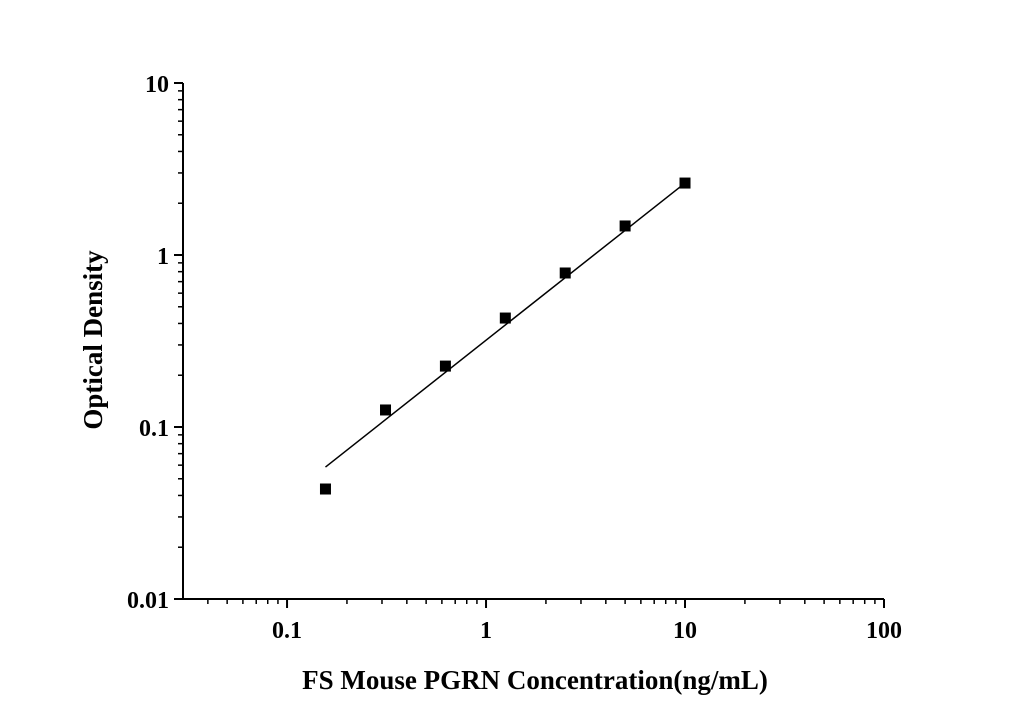  Describe the element at coordinates (287, 631) in the screenshot. I see `x-tick-label: 0.1` at that location.